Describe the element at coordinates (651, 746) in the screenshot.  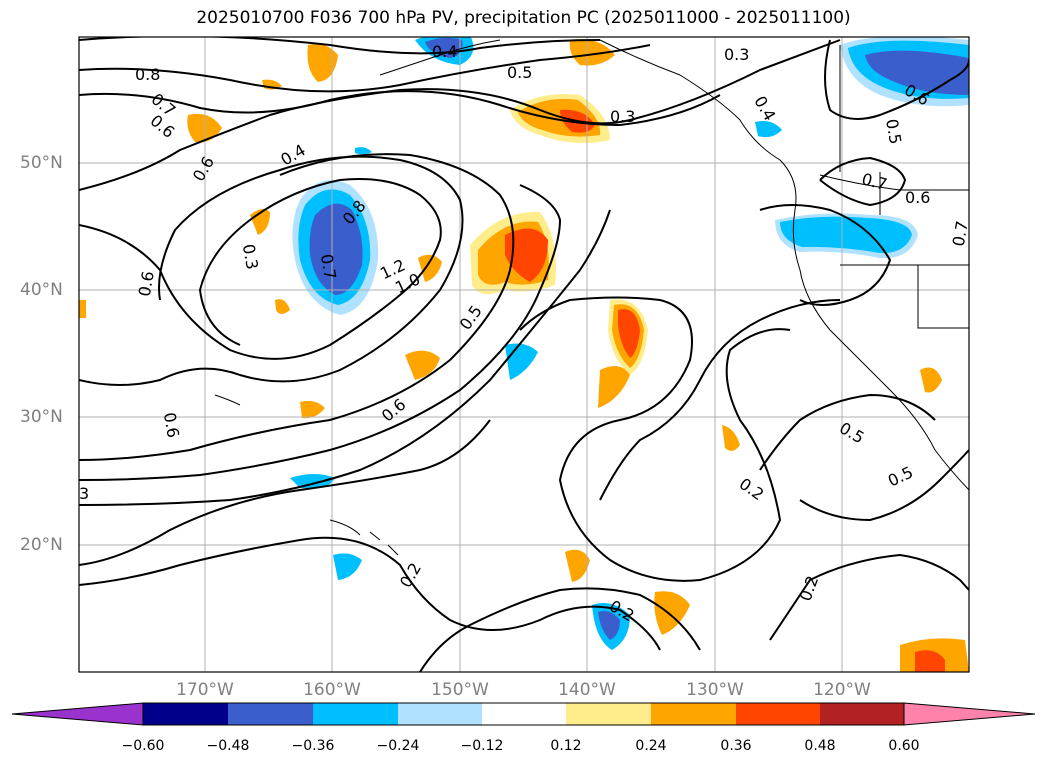
I see `colorbar-tick: 0.24` at that location.